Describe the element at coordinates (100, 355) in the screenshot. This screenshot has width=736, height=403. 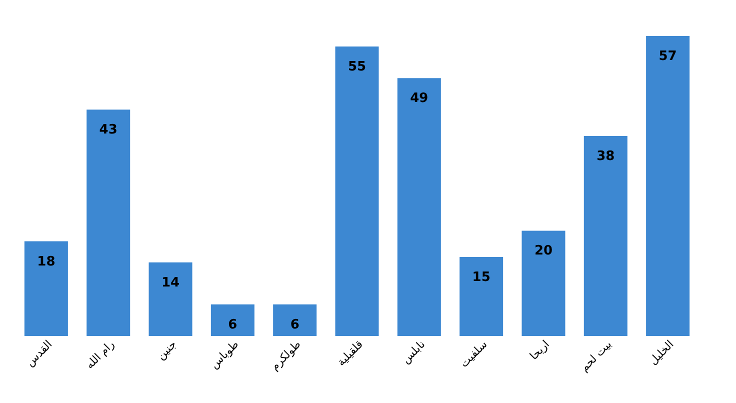
I see `x-tick-label: رام الله` at that location.